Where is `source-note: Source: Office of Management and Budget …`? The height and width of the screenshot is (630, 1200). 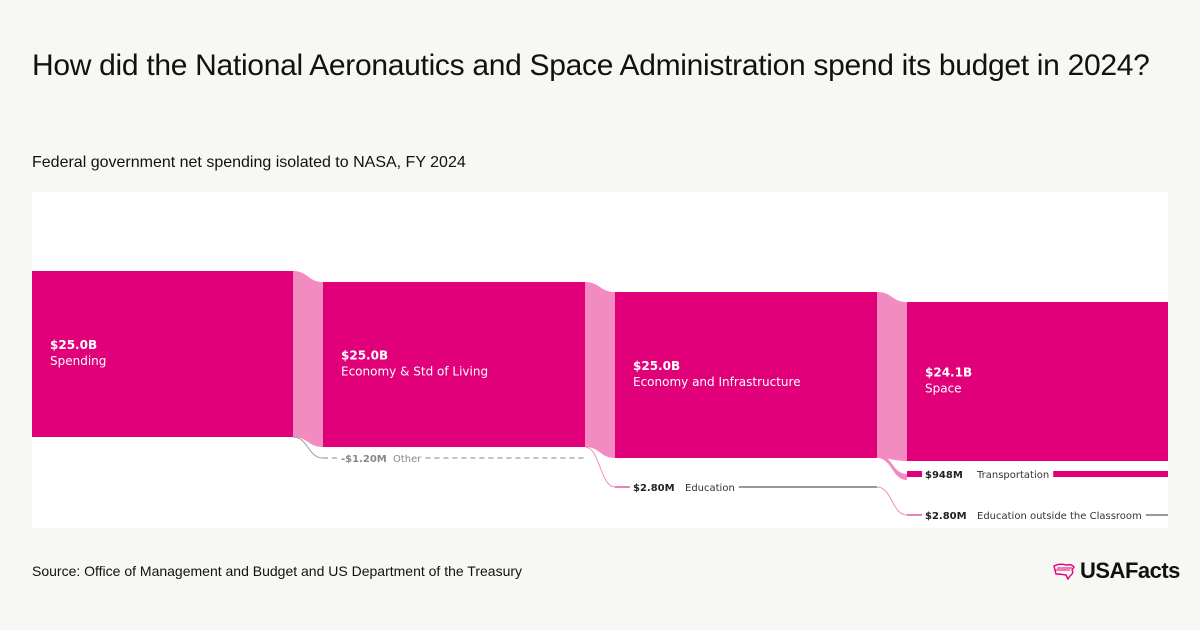
source-note: Source: Office of Management and Budget … is located at coordinates (277, 571).